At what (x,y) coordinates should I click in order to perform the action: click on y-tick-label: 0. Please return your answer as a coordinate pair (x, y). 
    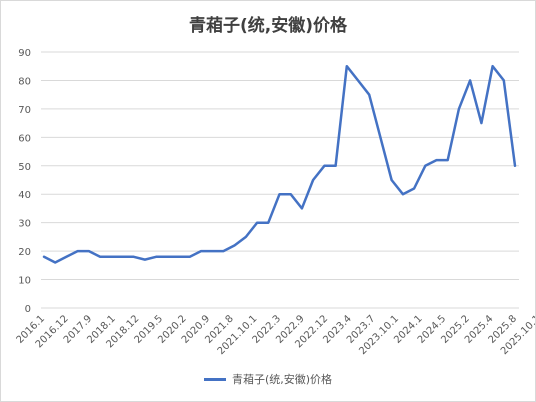
    Looking at the image, I should click on (28, 309).